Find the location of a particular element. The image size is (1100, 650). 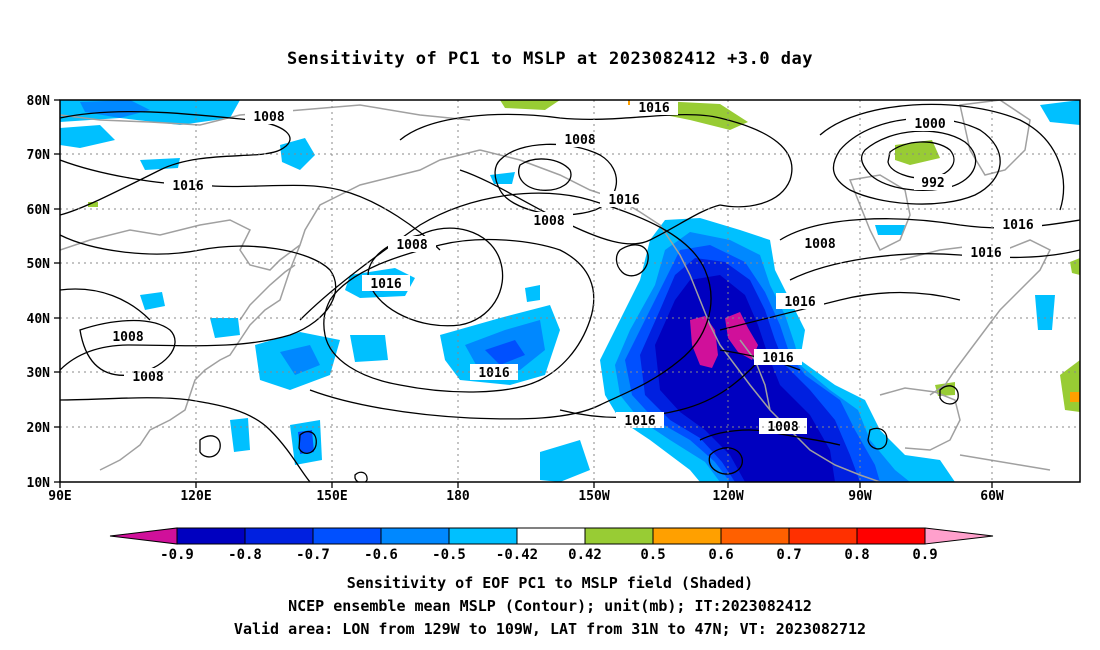

shade-blue is located at coordinates (300, 360).